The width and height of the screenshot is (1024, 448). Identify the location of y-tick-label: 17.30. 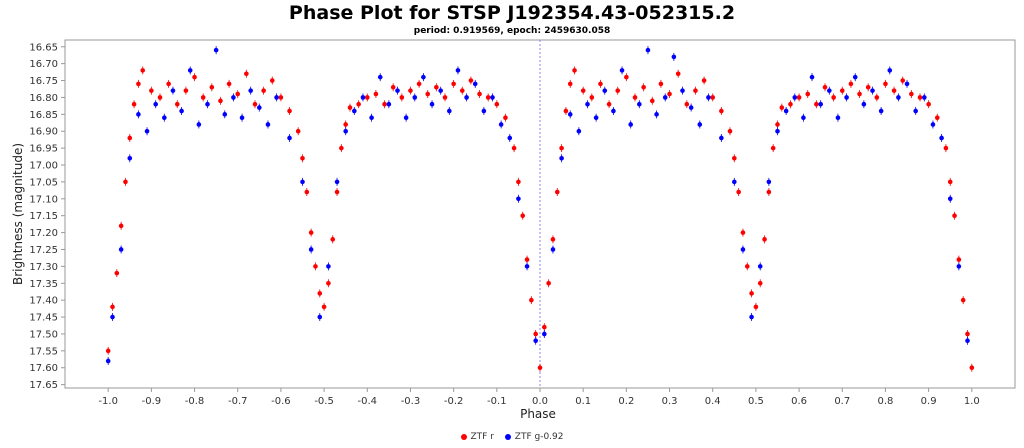
(43, 267).